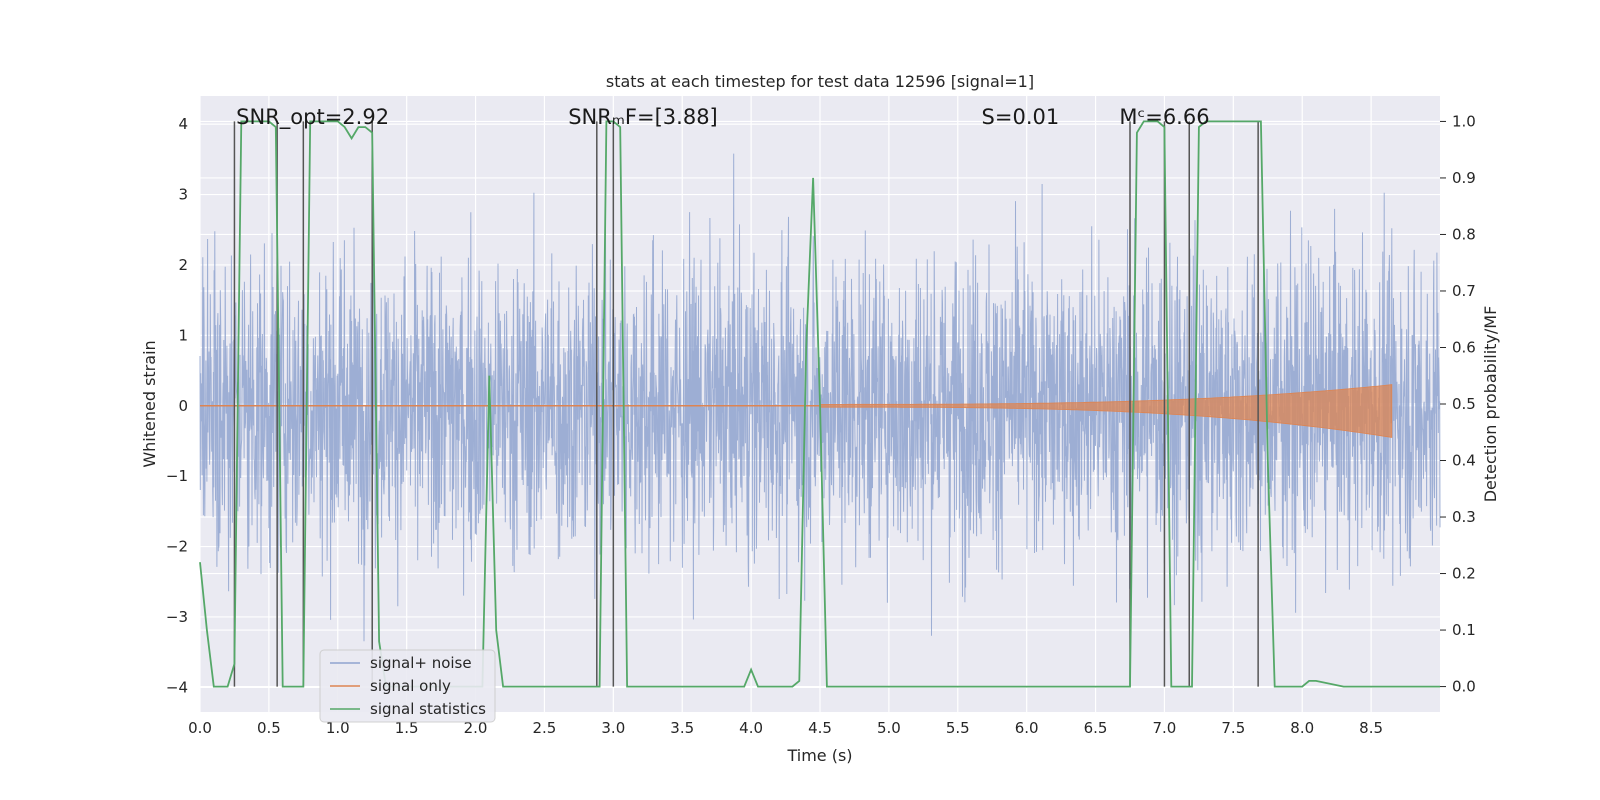  Describe the element at coordinates (177, 405) in the screenshot. I see `y-axis-ticks: 4 3 2 1 0 −1 −2 −3 −4` at that location.